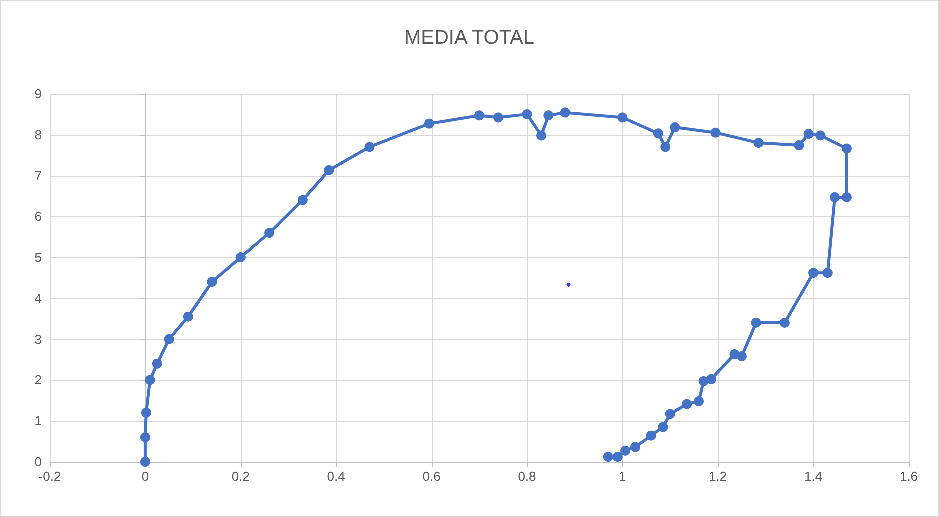 This screenshot has height=517, width=939. What do you see at coordinates (241, 476) in the screenshot?
I see `x-tick-label: 0.2` at bounding box center [241, 476].